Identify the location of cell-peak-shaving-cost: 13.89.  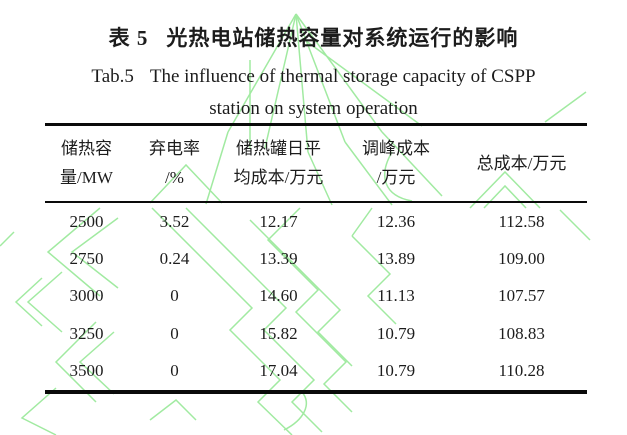
(396, 259).